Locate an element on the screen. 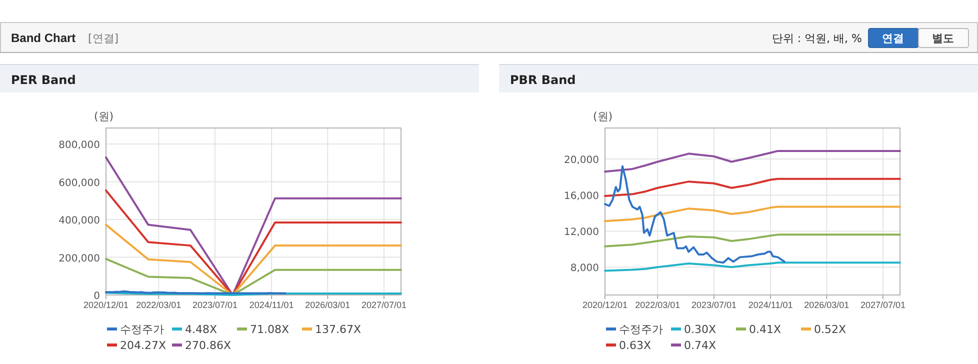 The height and width of the screenshot is (364, 978). chart-title: PBR Band is located at coordinates (543, 80).